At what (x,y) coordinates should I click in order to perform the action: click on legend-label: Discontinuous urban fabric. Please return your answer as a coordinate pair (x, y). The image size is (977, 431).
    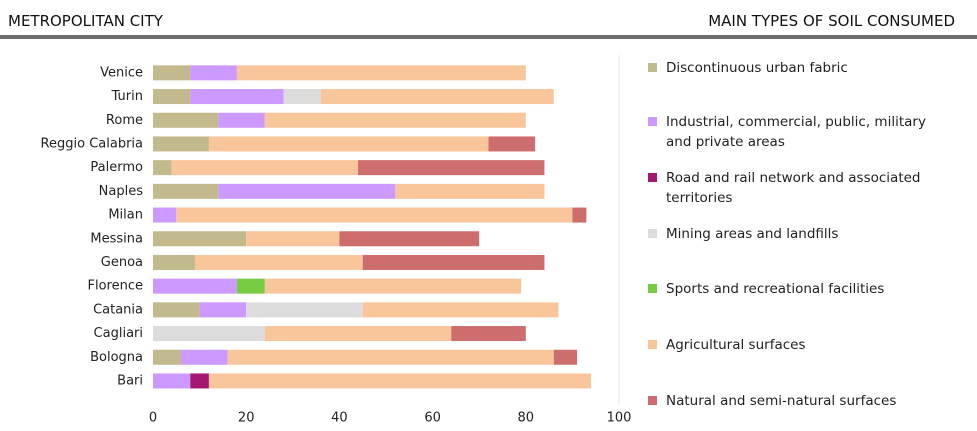
    Looking at the image, I should click on (757, 68).